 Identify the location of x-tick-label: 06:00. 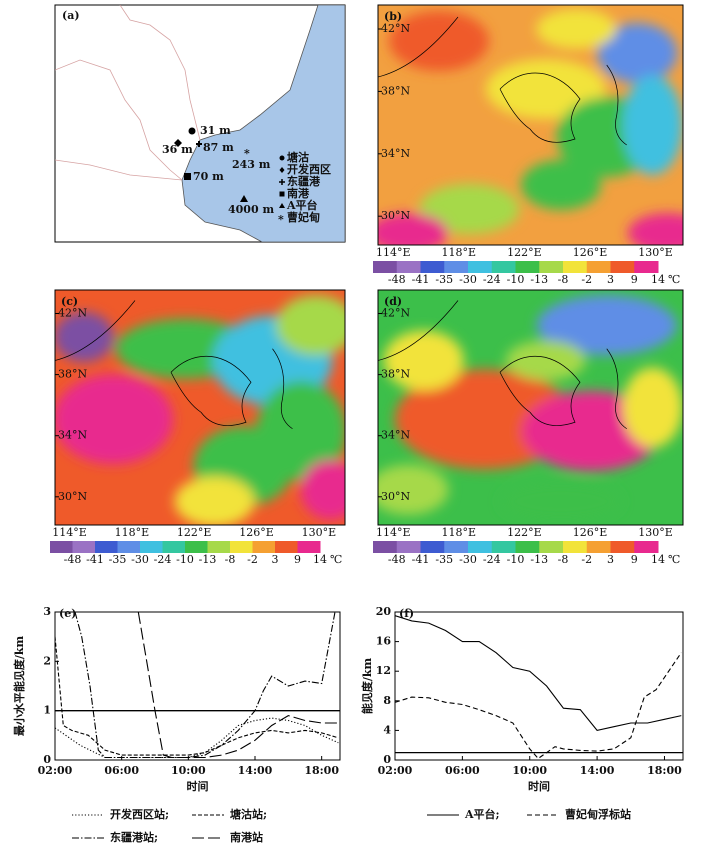
(121, 770).